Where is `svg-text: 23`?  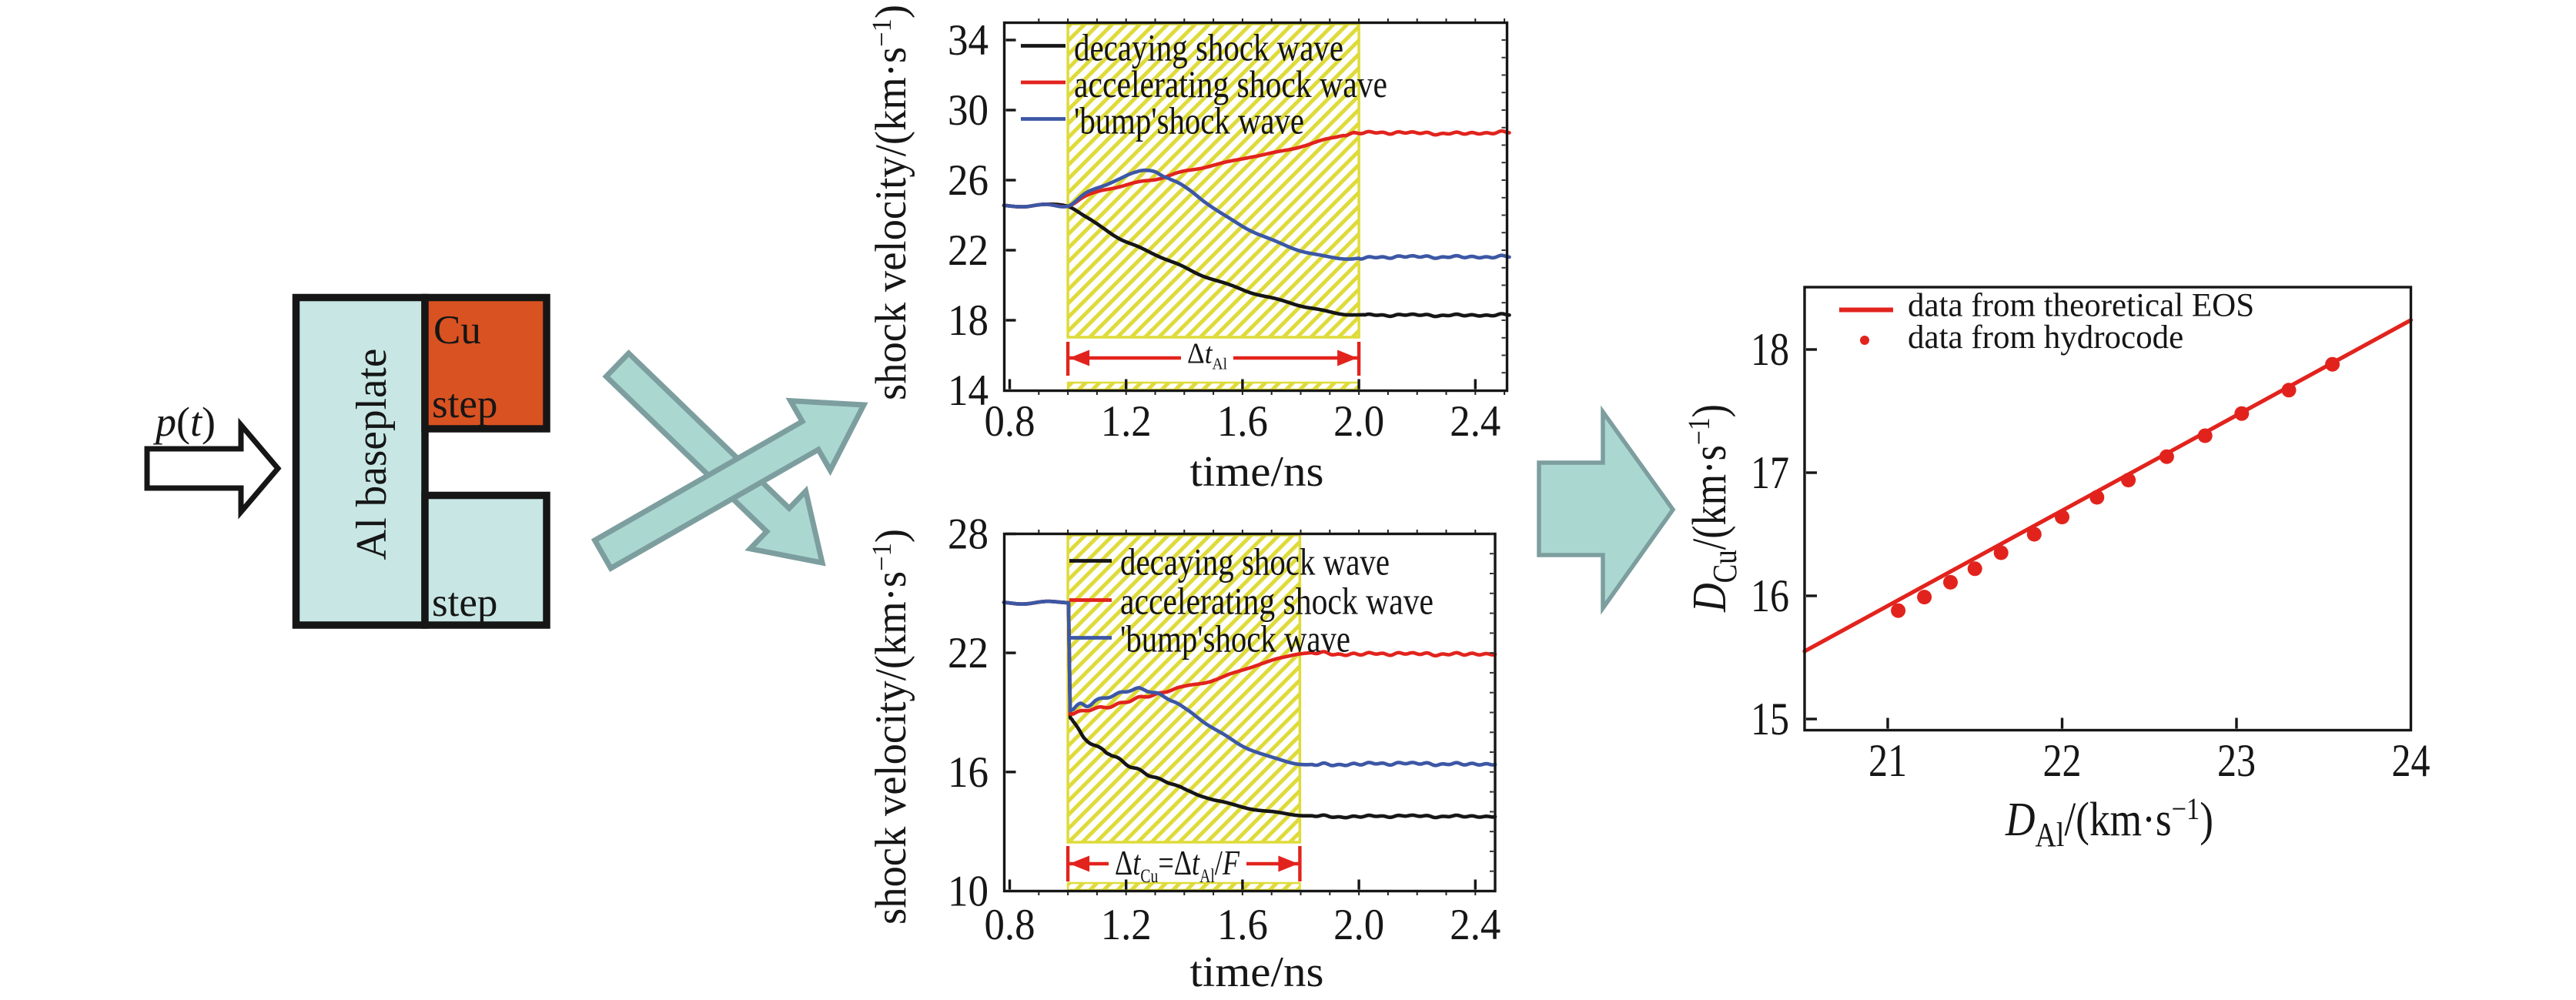 svg-text: 23 is located at coordinates (2236, 760).